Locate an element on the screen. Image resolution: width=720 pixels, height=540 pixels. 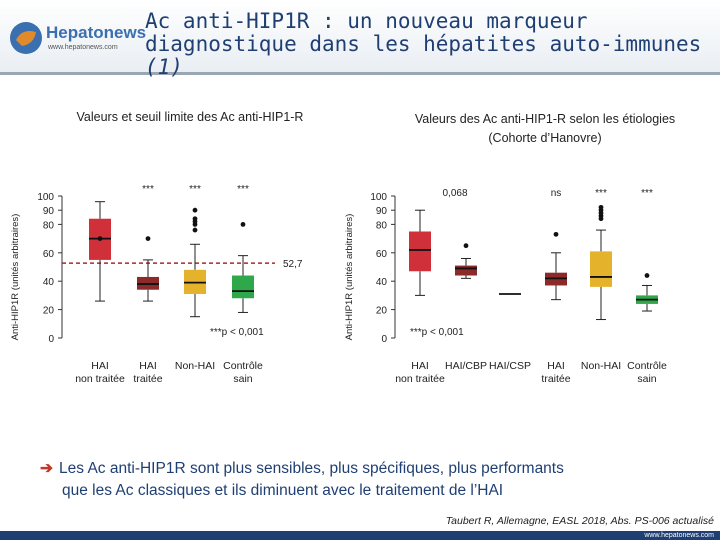
title-reference: (1) is located at coordinates (164, 67).